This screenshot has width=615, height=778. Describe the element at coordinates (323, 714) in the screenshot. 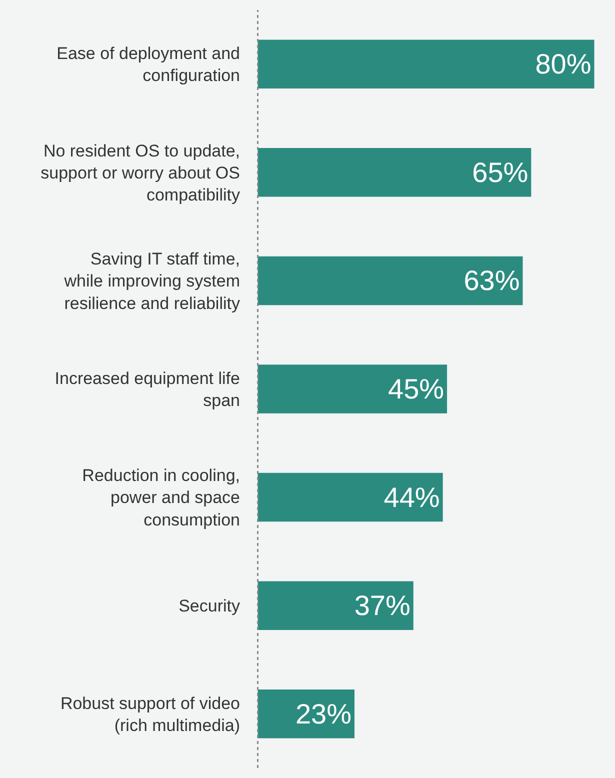

I see `data-label: 23%` at that location.